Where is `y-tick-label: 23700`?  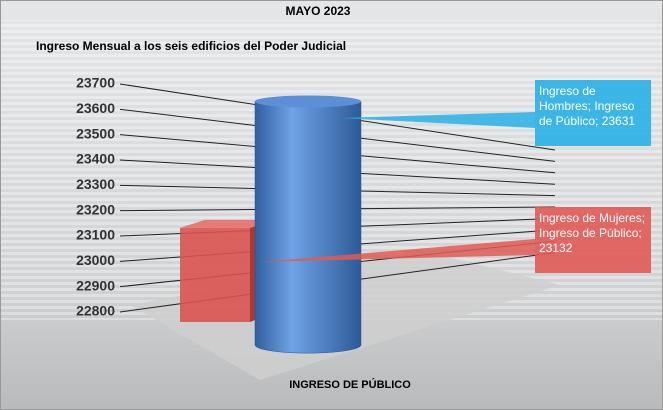 y-tick-label: 23700 is located at coordinates (95, 83).